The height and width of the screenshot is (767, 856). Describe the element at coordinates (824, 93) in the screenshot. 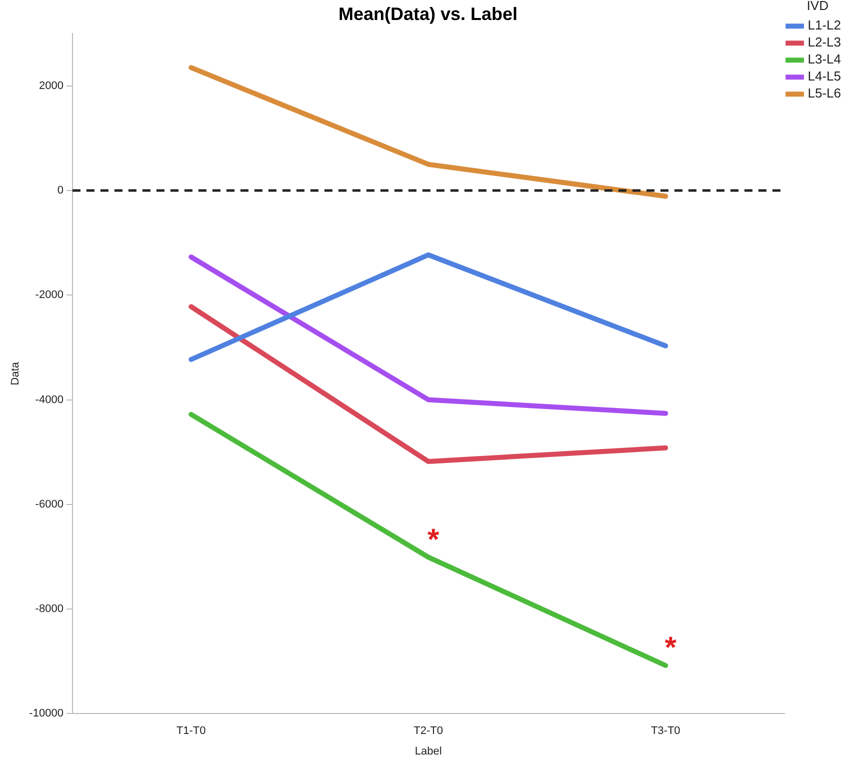

I see `legend-label: L5-L6` at that location.